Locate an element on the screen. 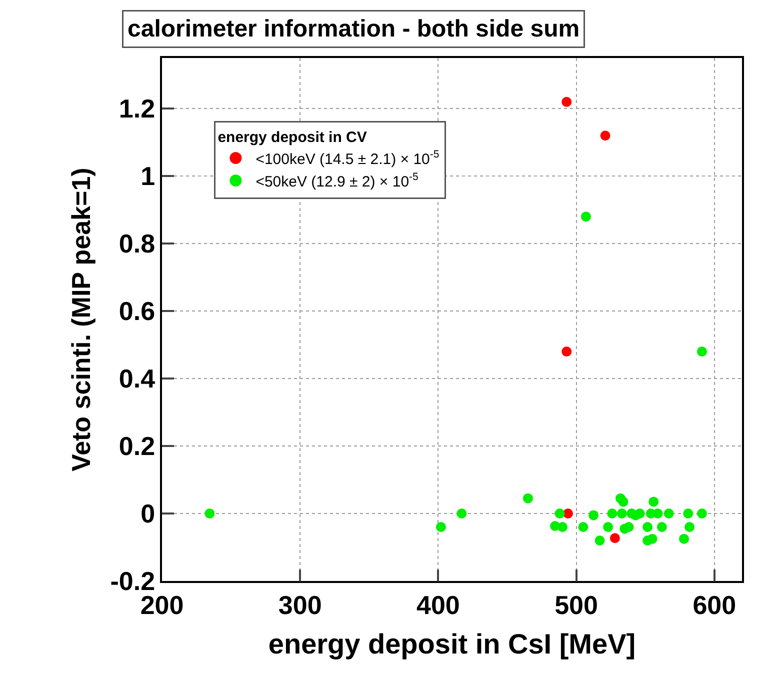 Image resolution: width=775 pixels, height=679 pixels. y-tick-label: 0.4 is located at coordinates (137, 379).